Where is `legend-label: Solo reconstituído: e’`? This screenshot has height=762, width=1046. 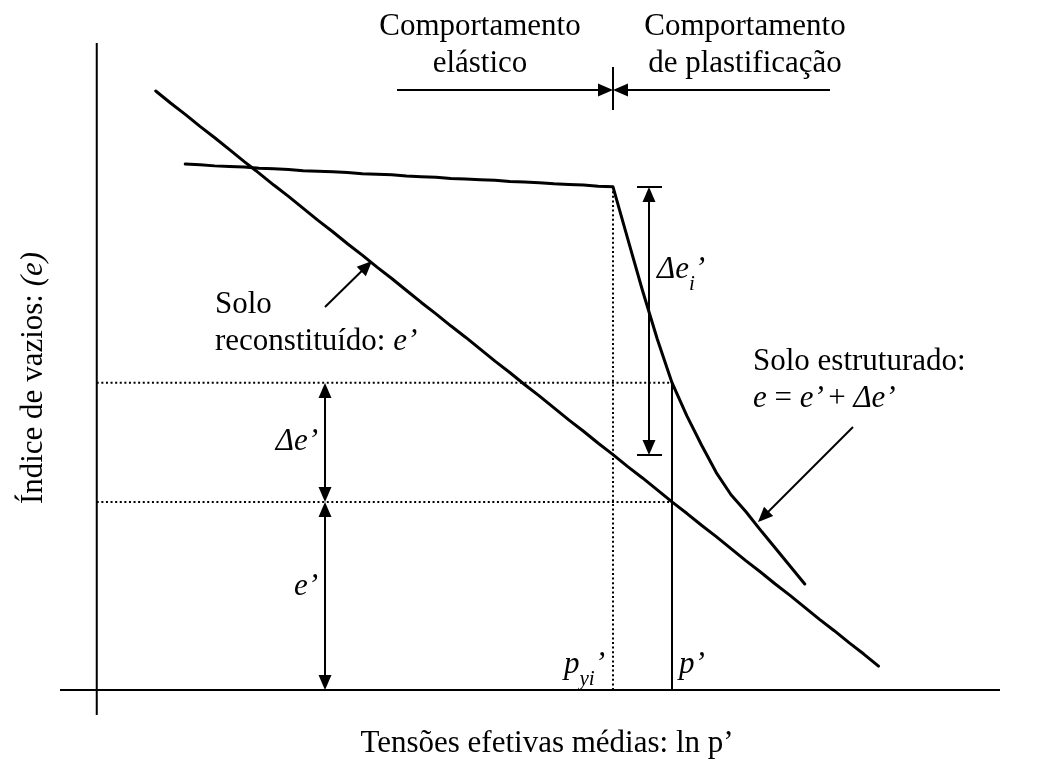 legend-label: Solo reconstituído: e’ is located at coordinates (316, 321).